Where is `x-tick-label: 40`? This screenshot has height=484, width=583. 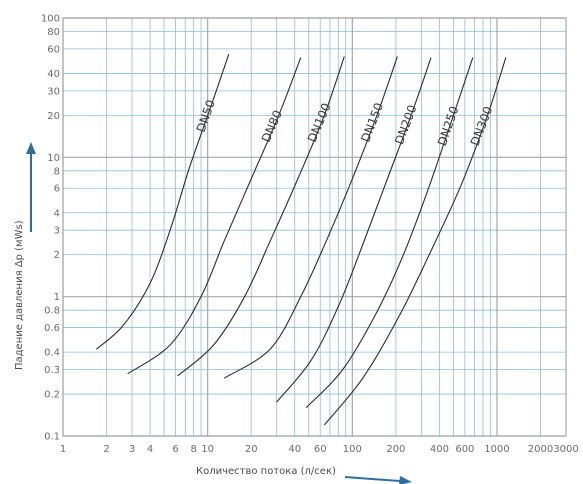 x-tick-label: 40 is located at coordinates (294, 449).